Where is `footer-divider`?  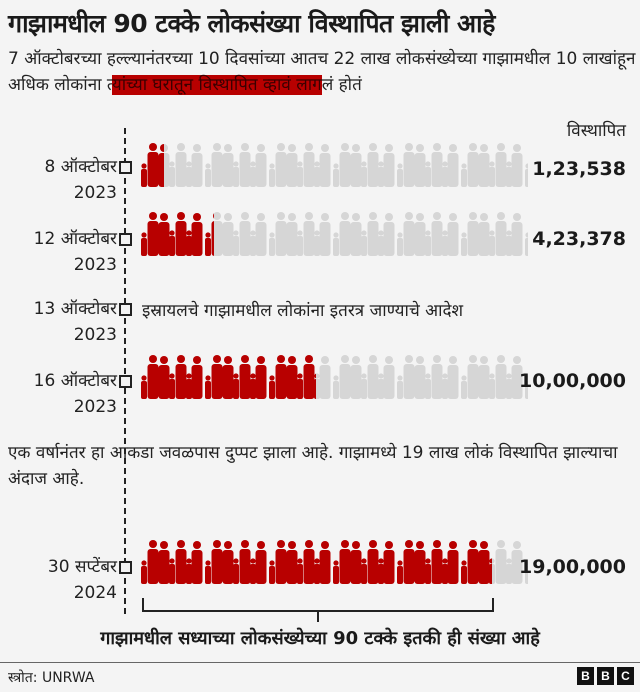 footer-divider is located at coordinates (320, 662).